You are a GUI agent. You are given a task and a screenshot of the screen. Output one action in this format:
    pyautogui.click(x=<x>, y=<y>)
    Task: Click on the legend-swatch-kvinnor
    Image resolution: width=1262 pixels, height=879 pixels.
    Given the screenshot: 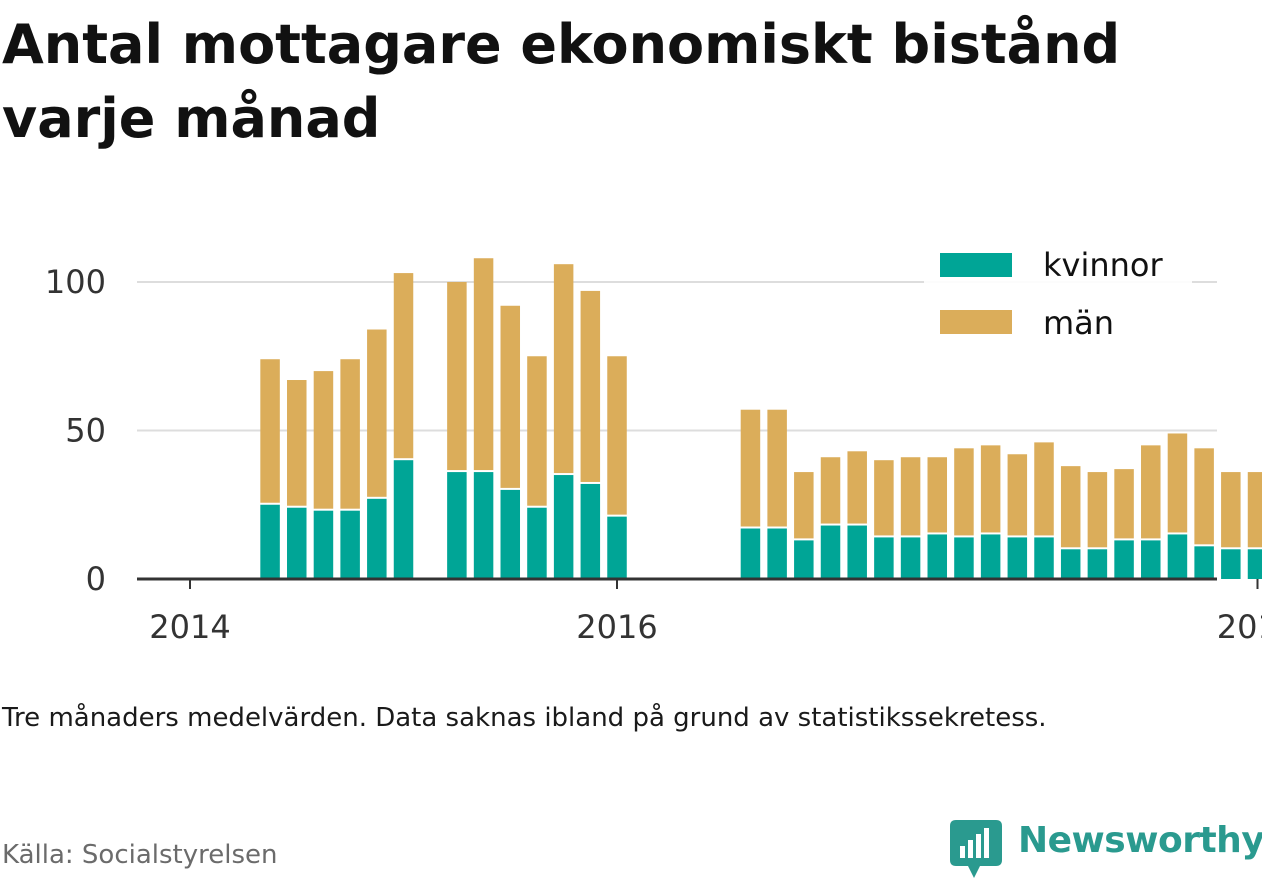 What is the action you would take?
    pyautogui.click(x=976, y=265)
    